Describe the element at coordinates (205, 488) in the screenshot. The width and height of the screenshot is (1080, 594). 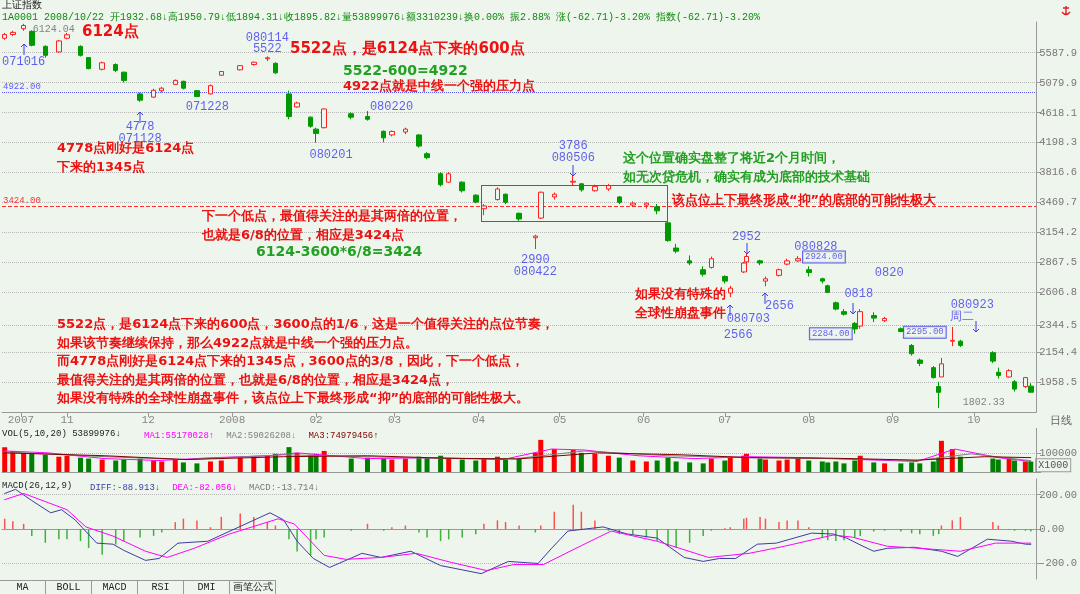
I see `text: DEA:-82.056↓` at that location.